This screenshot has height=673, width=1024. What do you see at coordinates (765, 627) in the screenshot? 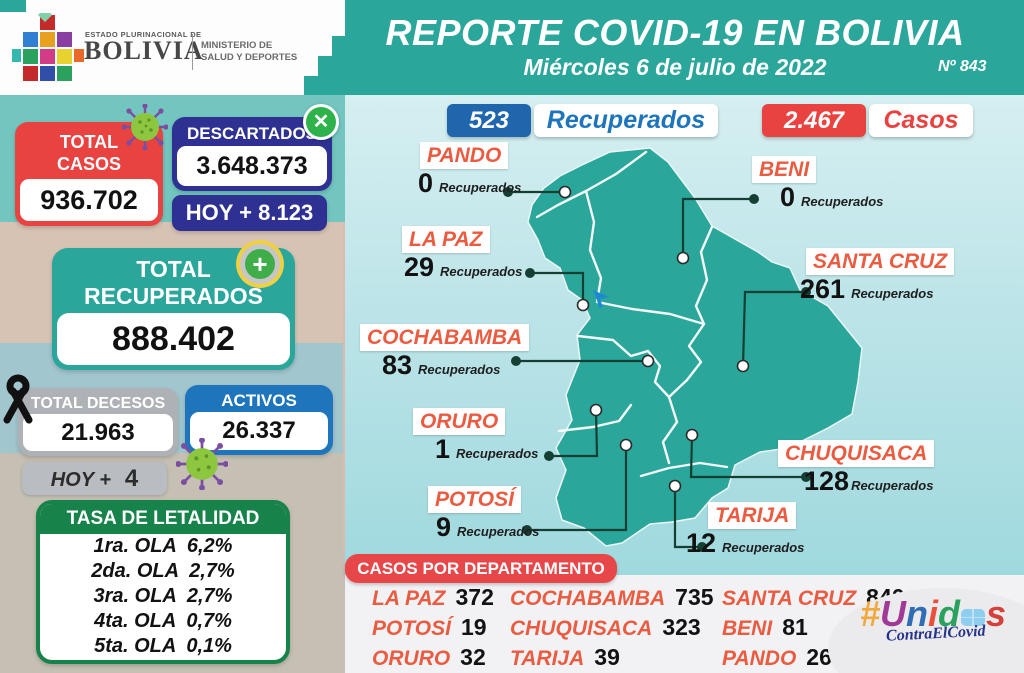
I see `table-row: BENI 81` at bounding box center [765, 627].